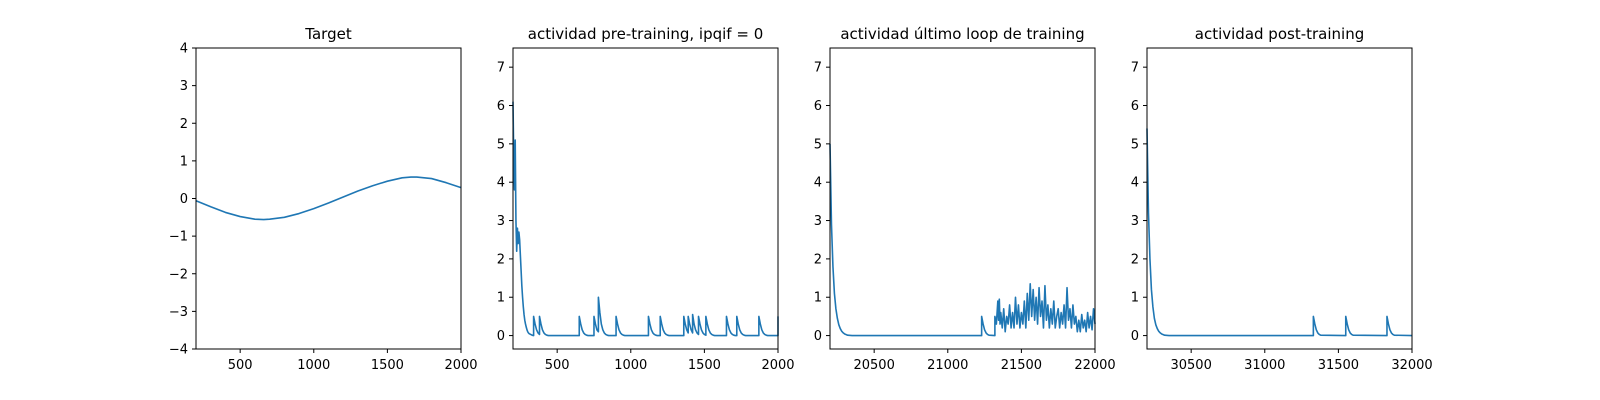 Image resolution: width=1600 pixels, height=400 pixels. Describe the element at coordinates (328, 34) in the screenshot. I see `chart-title: Target` at that location.